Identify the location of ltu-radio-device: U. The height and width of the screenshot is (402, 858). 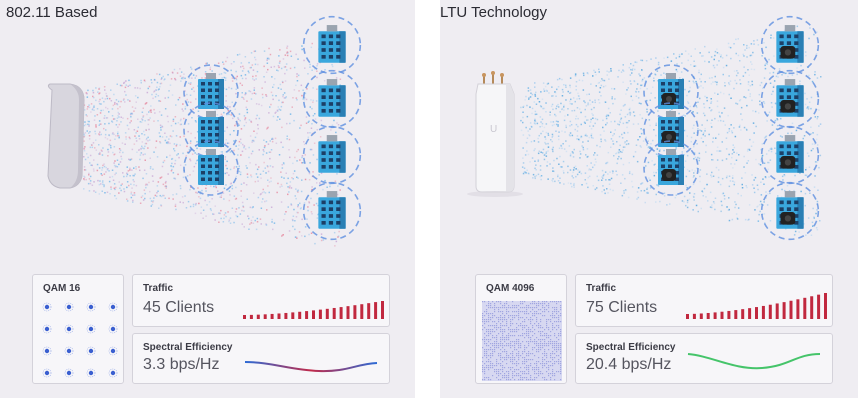
(495, 134).